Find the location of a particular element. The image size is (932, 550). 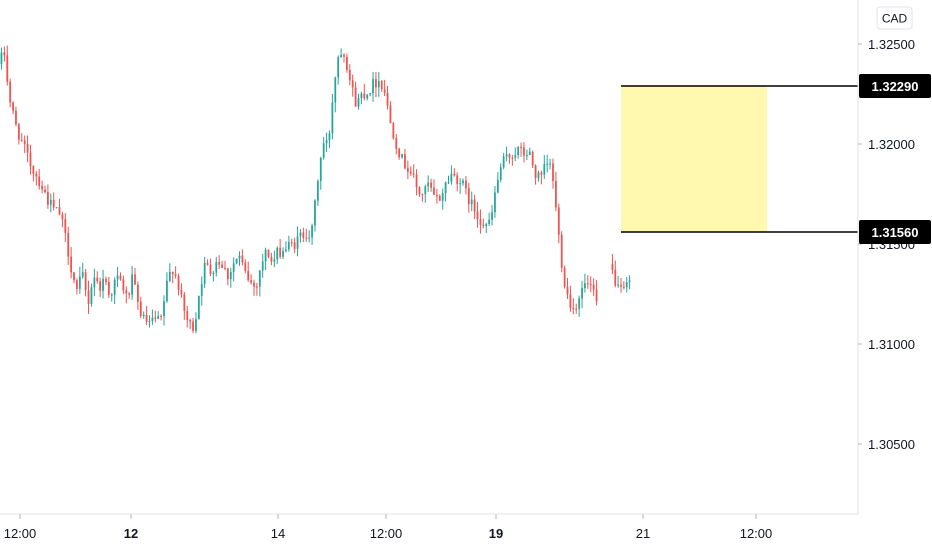

price-tag-box is located at coordinates (895, 232).